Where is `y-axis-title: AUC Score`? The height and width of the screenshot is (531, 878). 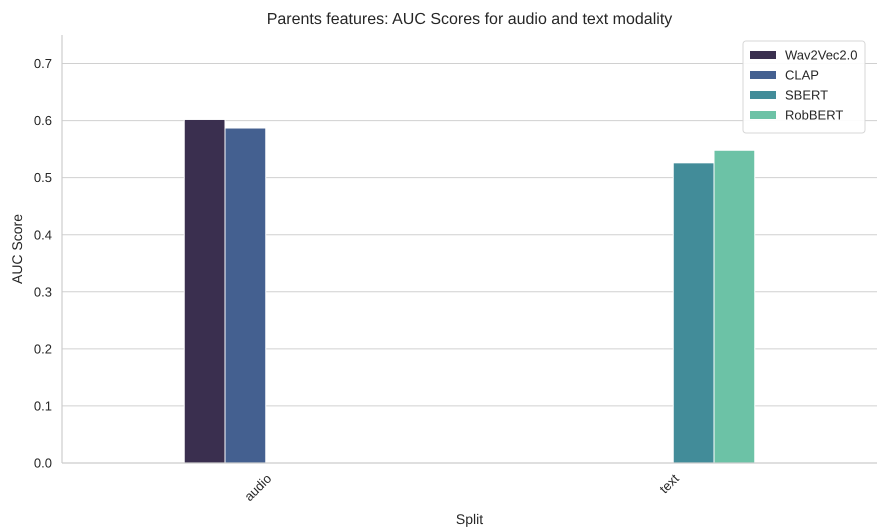 y-axis-title: AUC Score is located at coordinates (17, 249).